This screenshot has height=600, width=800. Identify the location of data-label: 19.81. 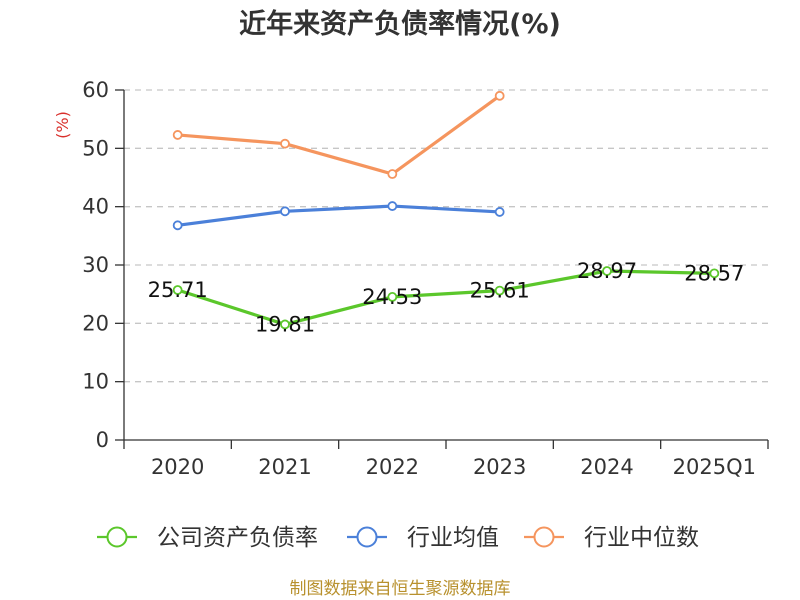
(285, 324).